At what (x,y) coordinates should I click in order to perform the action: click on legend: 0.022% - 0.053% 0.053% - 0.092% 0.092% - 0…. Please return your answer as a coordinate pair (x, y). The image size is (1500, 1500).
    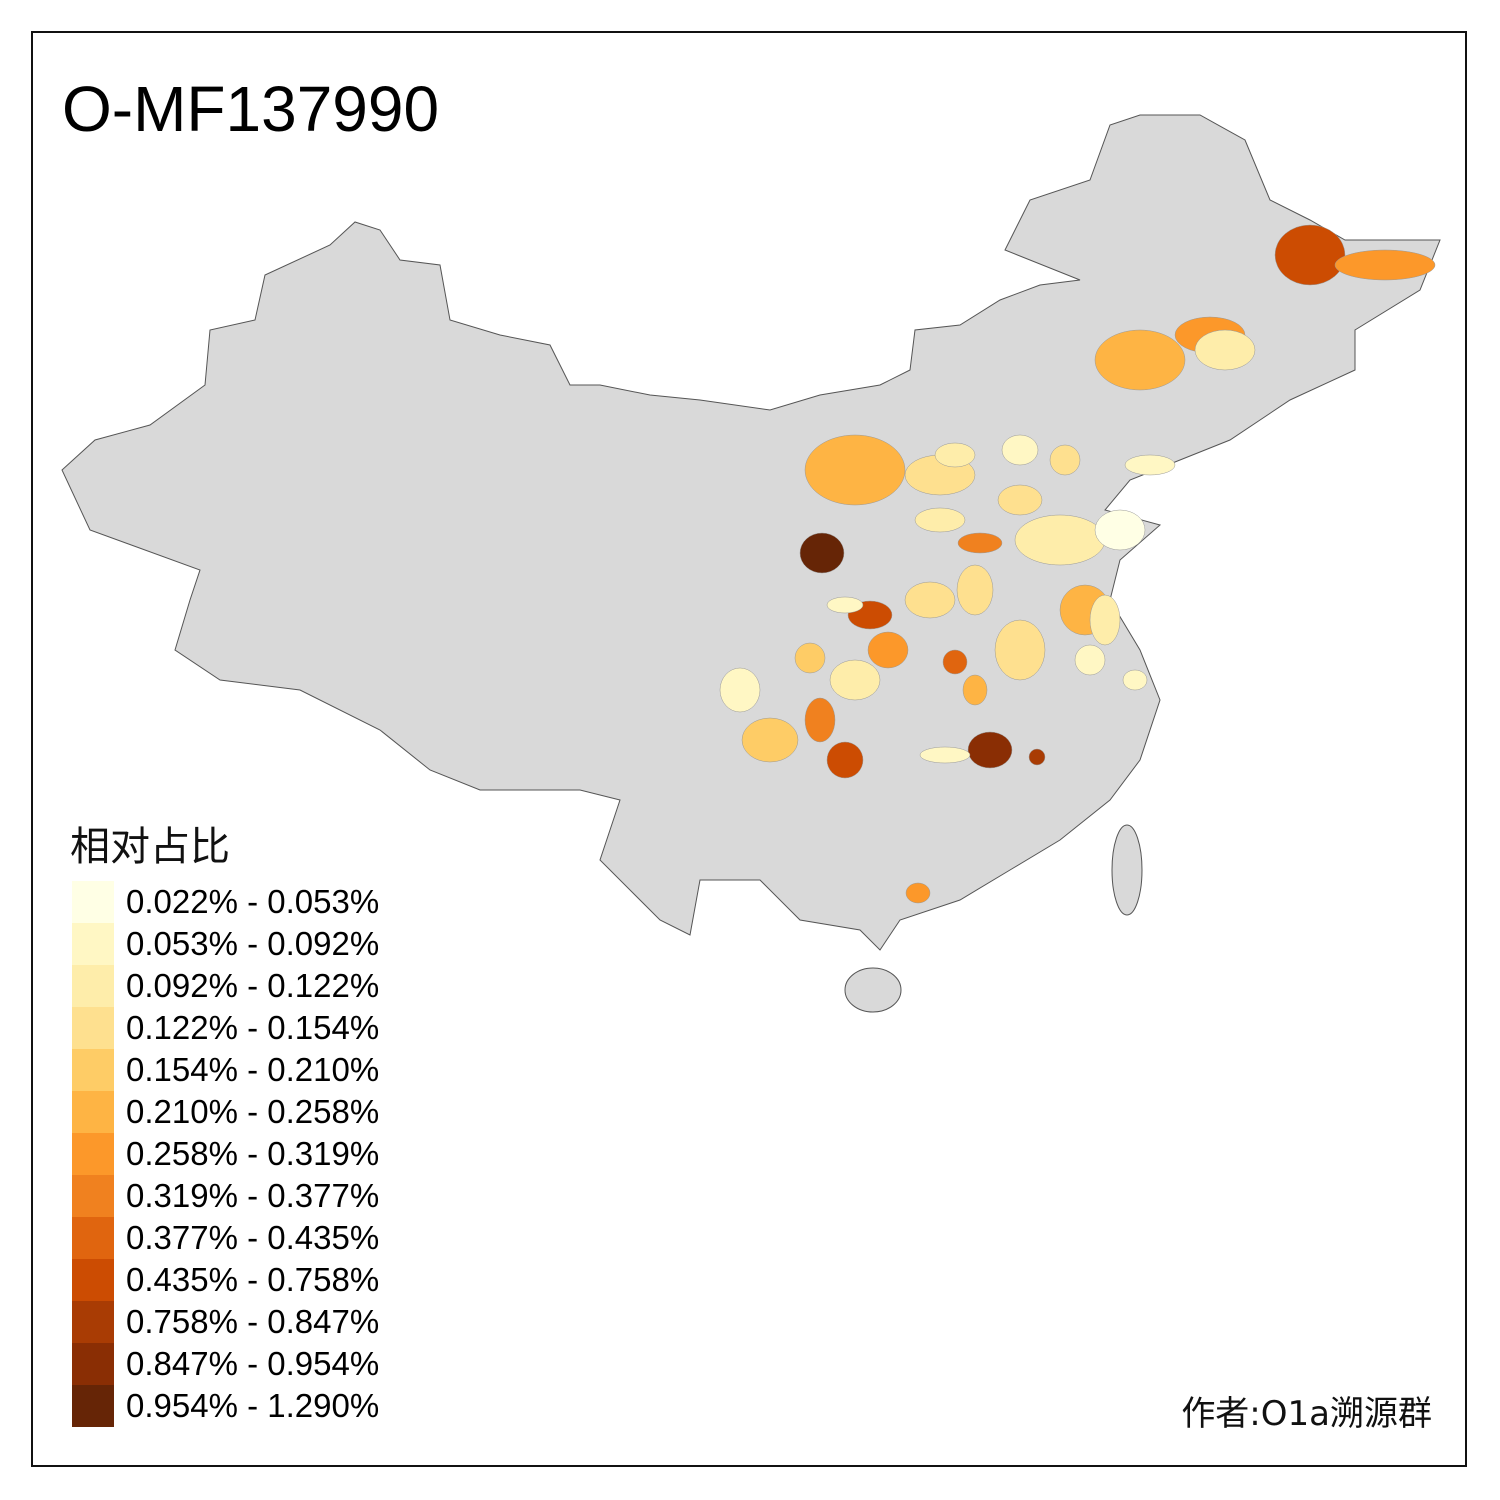
    Looking at the image, I should click on (225, 1154).